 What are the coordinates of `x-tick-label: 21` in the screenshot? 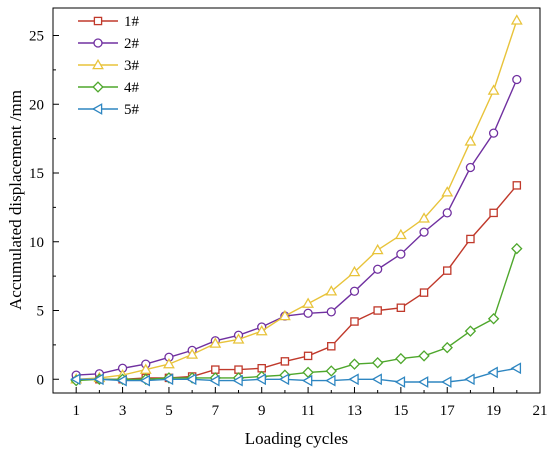 It's located at (540, 411).